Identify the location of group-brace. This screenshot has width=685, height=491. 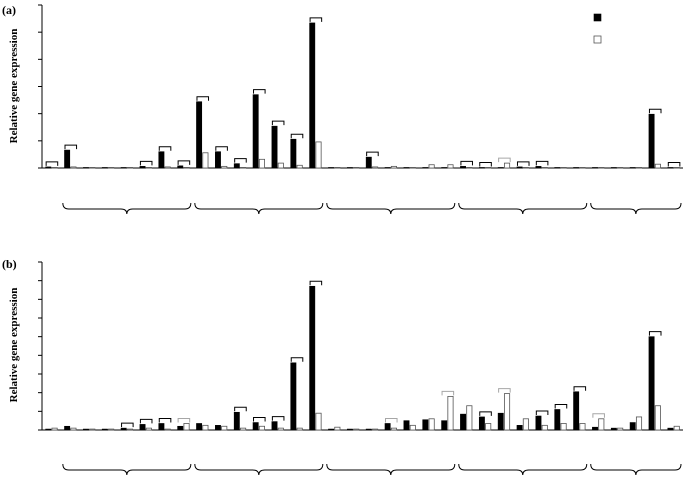
(127, 469).